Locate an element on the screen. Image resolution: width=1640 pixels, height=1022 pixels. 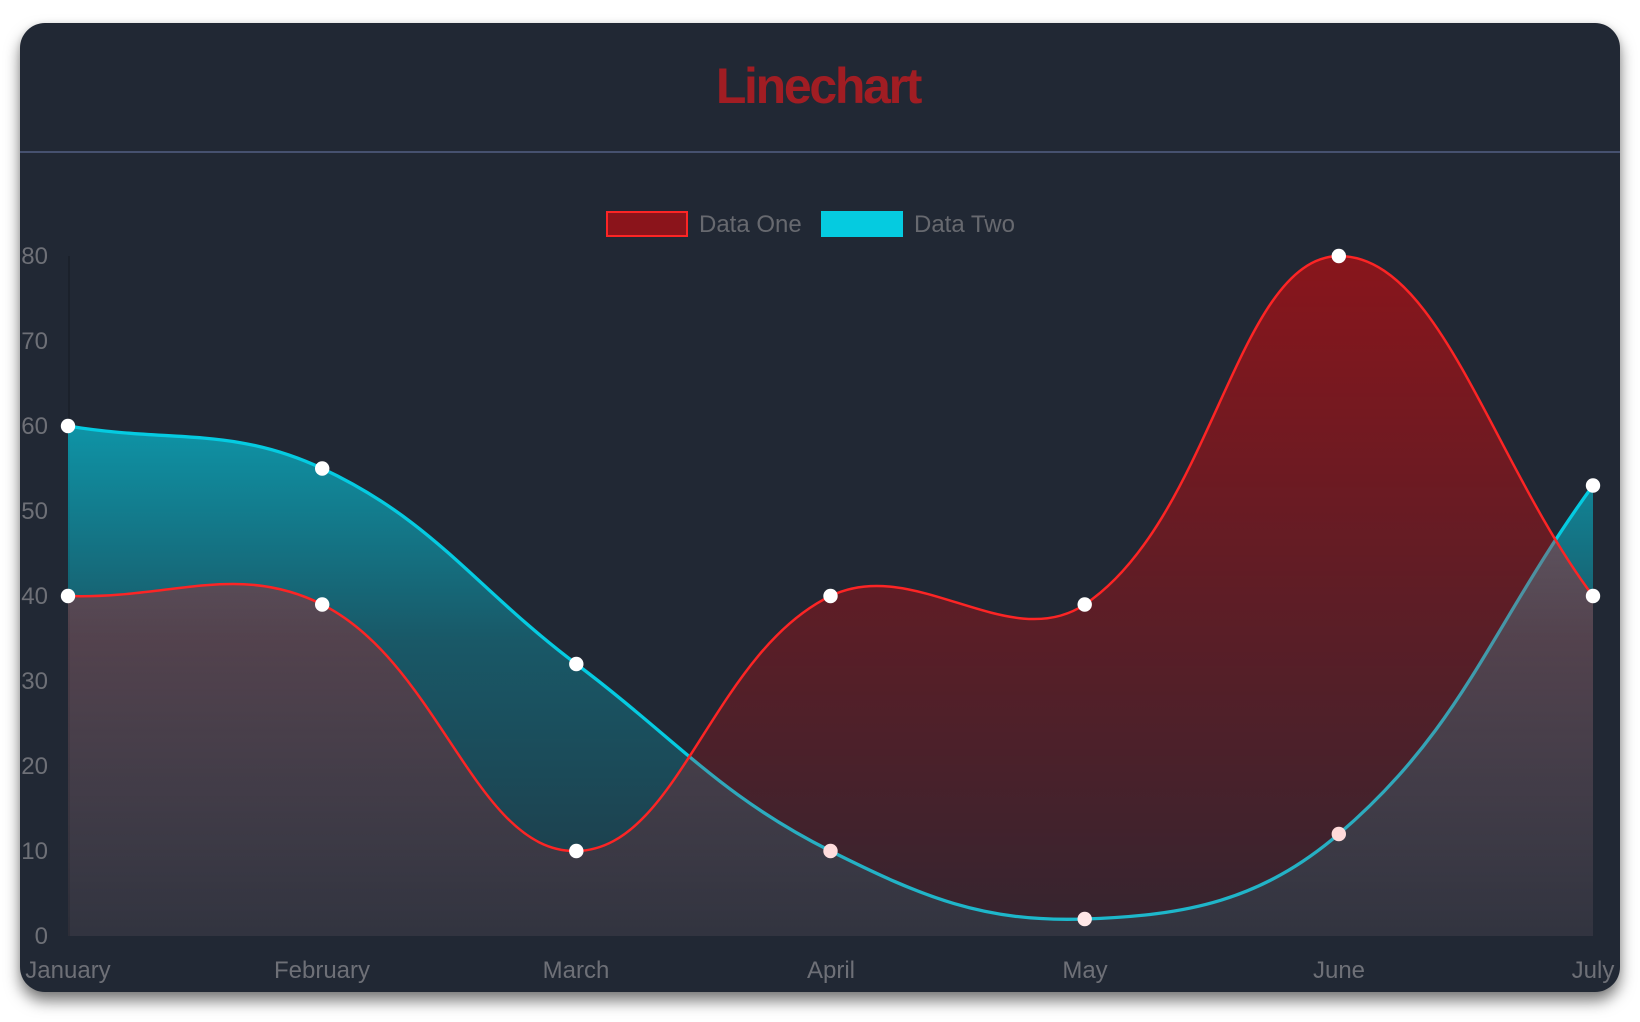
svg-text: 0 is located at coordinates (41, 936).